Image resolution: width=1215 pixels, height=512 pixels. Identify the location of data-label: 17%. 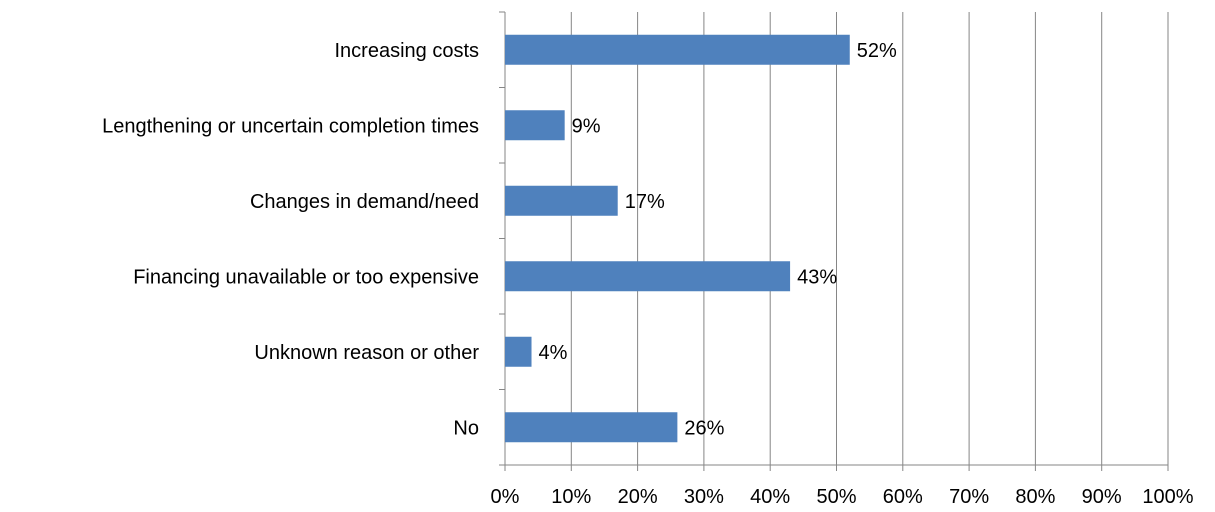
(645, 202).